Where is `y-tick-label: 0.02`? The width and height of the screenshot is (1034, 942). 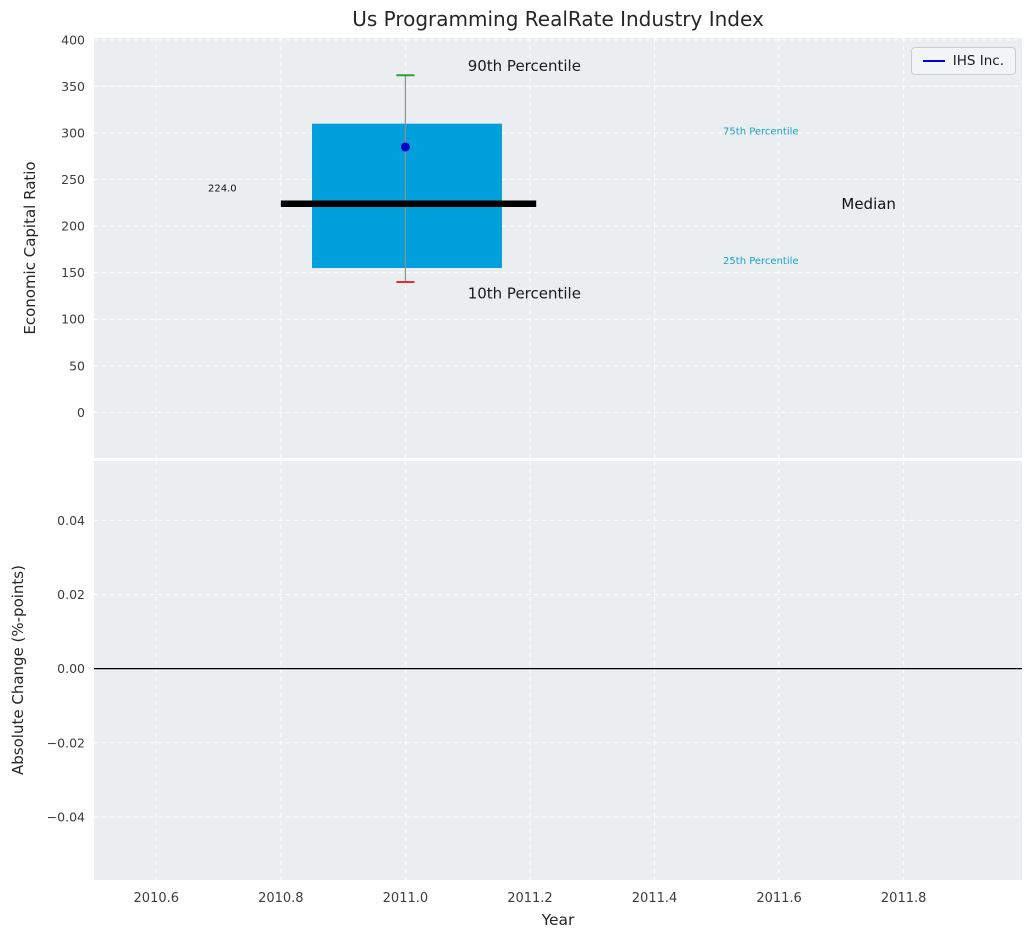
y-tick-label: 0.02 is located at coordinates (71, 594).